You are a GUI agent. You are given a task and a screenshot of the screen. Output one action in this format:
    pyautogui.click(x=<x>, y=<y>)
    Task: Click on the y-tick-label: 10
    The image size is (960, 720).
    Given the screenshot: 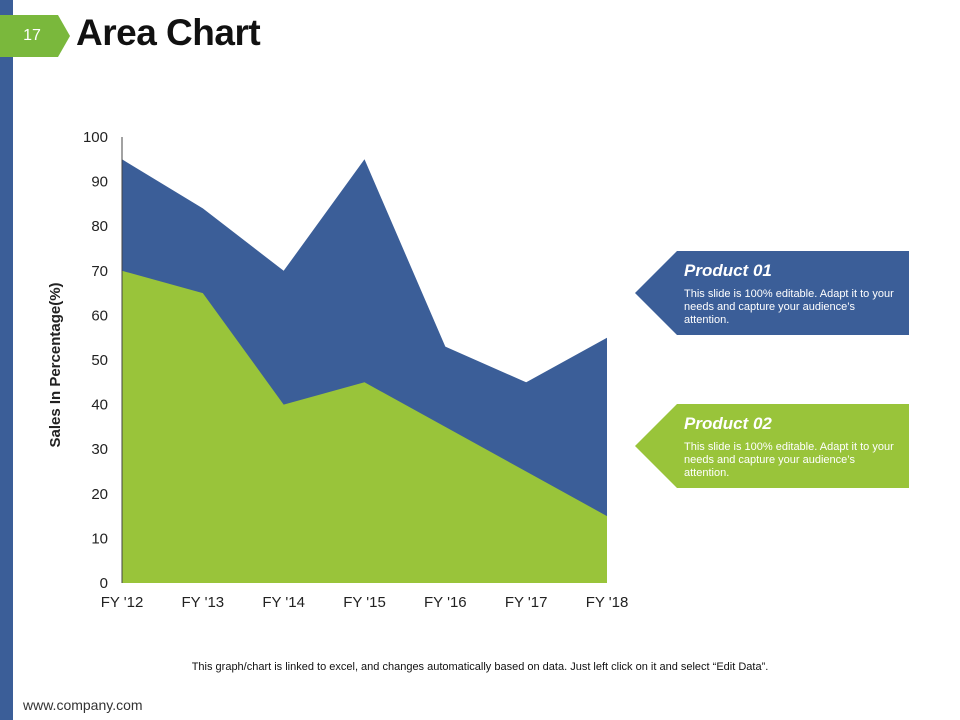 What is the action you would take?
    pyautogui.click(x=99, y=538)
    